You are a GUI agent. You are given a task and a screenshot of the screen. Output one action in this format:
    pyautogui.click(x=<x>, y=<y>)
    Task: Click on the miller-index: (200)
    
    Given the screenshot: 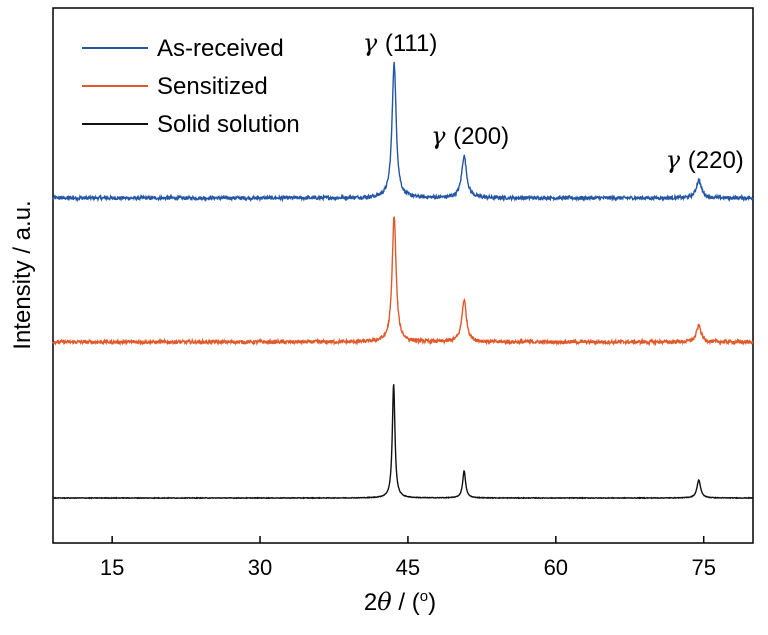 What is the action you would take?
    pyautogui.click(x=481, y=136)
    